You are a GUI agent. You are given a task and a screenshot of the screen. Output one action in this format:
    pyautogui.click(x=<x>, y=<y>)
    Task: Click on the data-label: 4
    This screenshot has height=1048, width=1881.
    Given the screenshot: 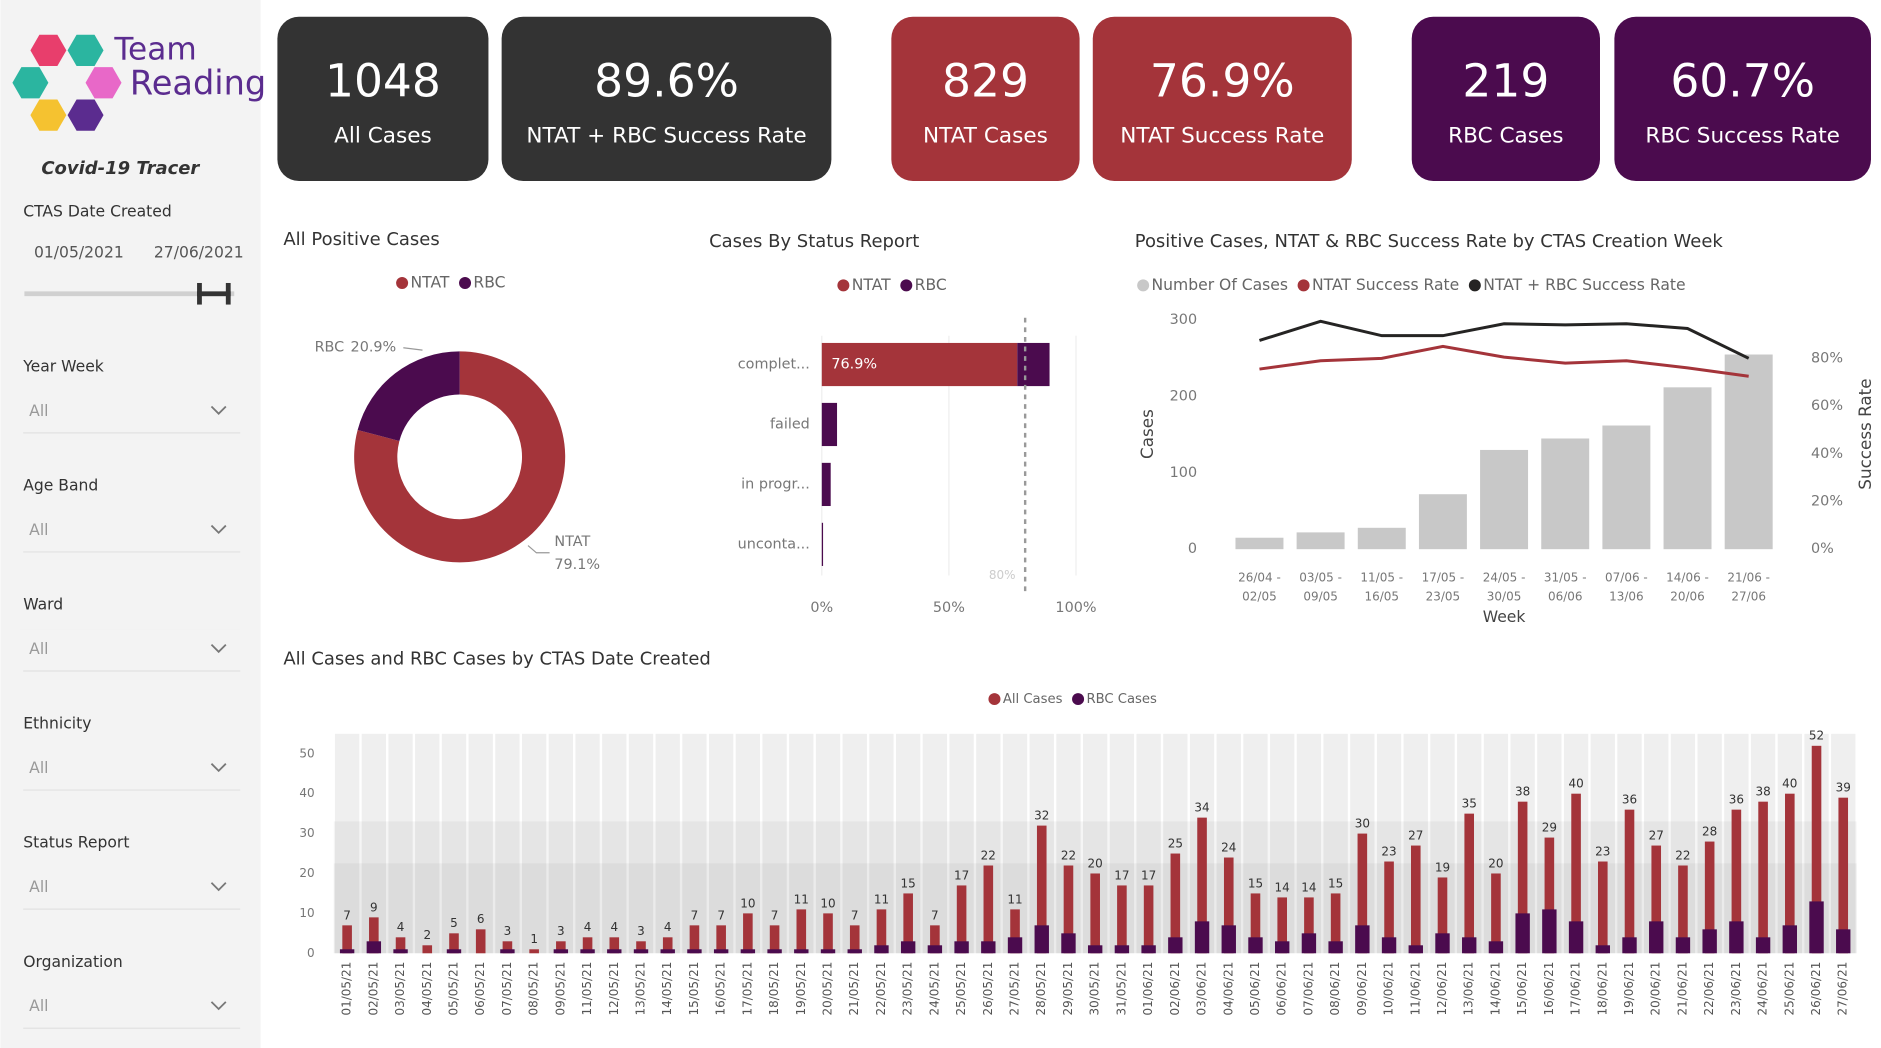 What is the action you would take?
    pyautogui.click(x=668, y=927)
    